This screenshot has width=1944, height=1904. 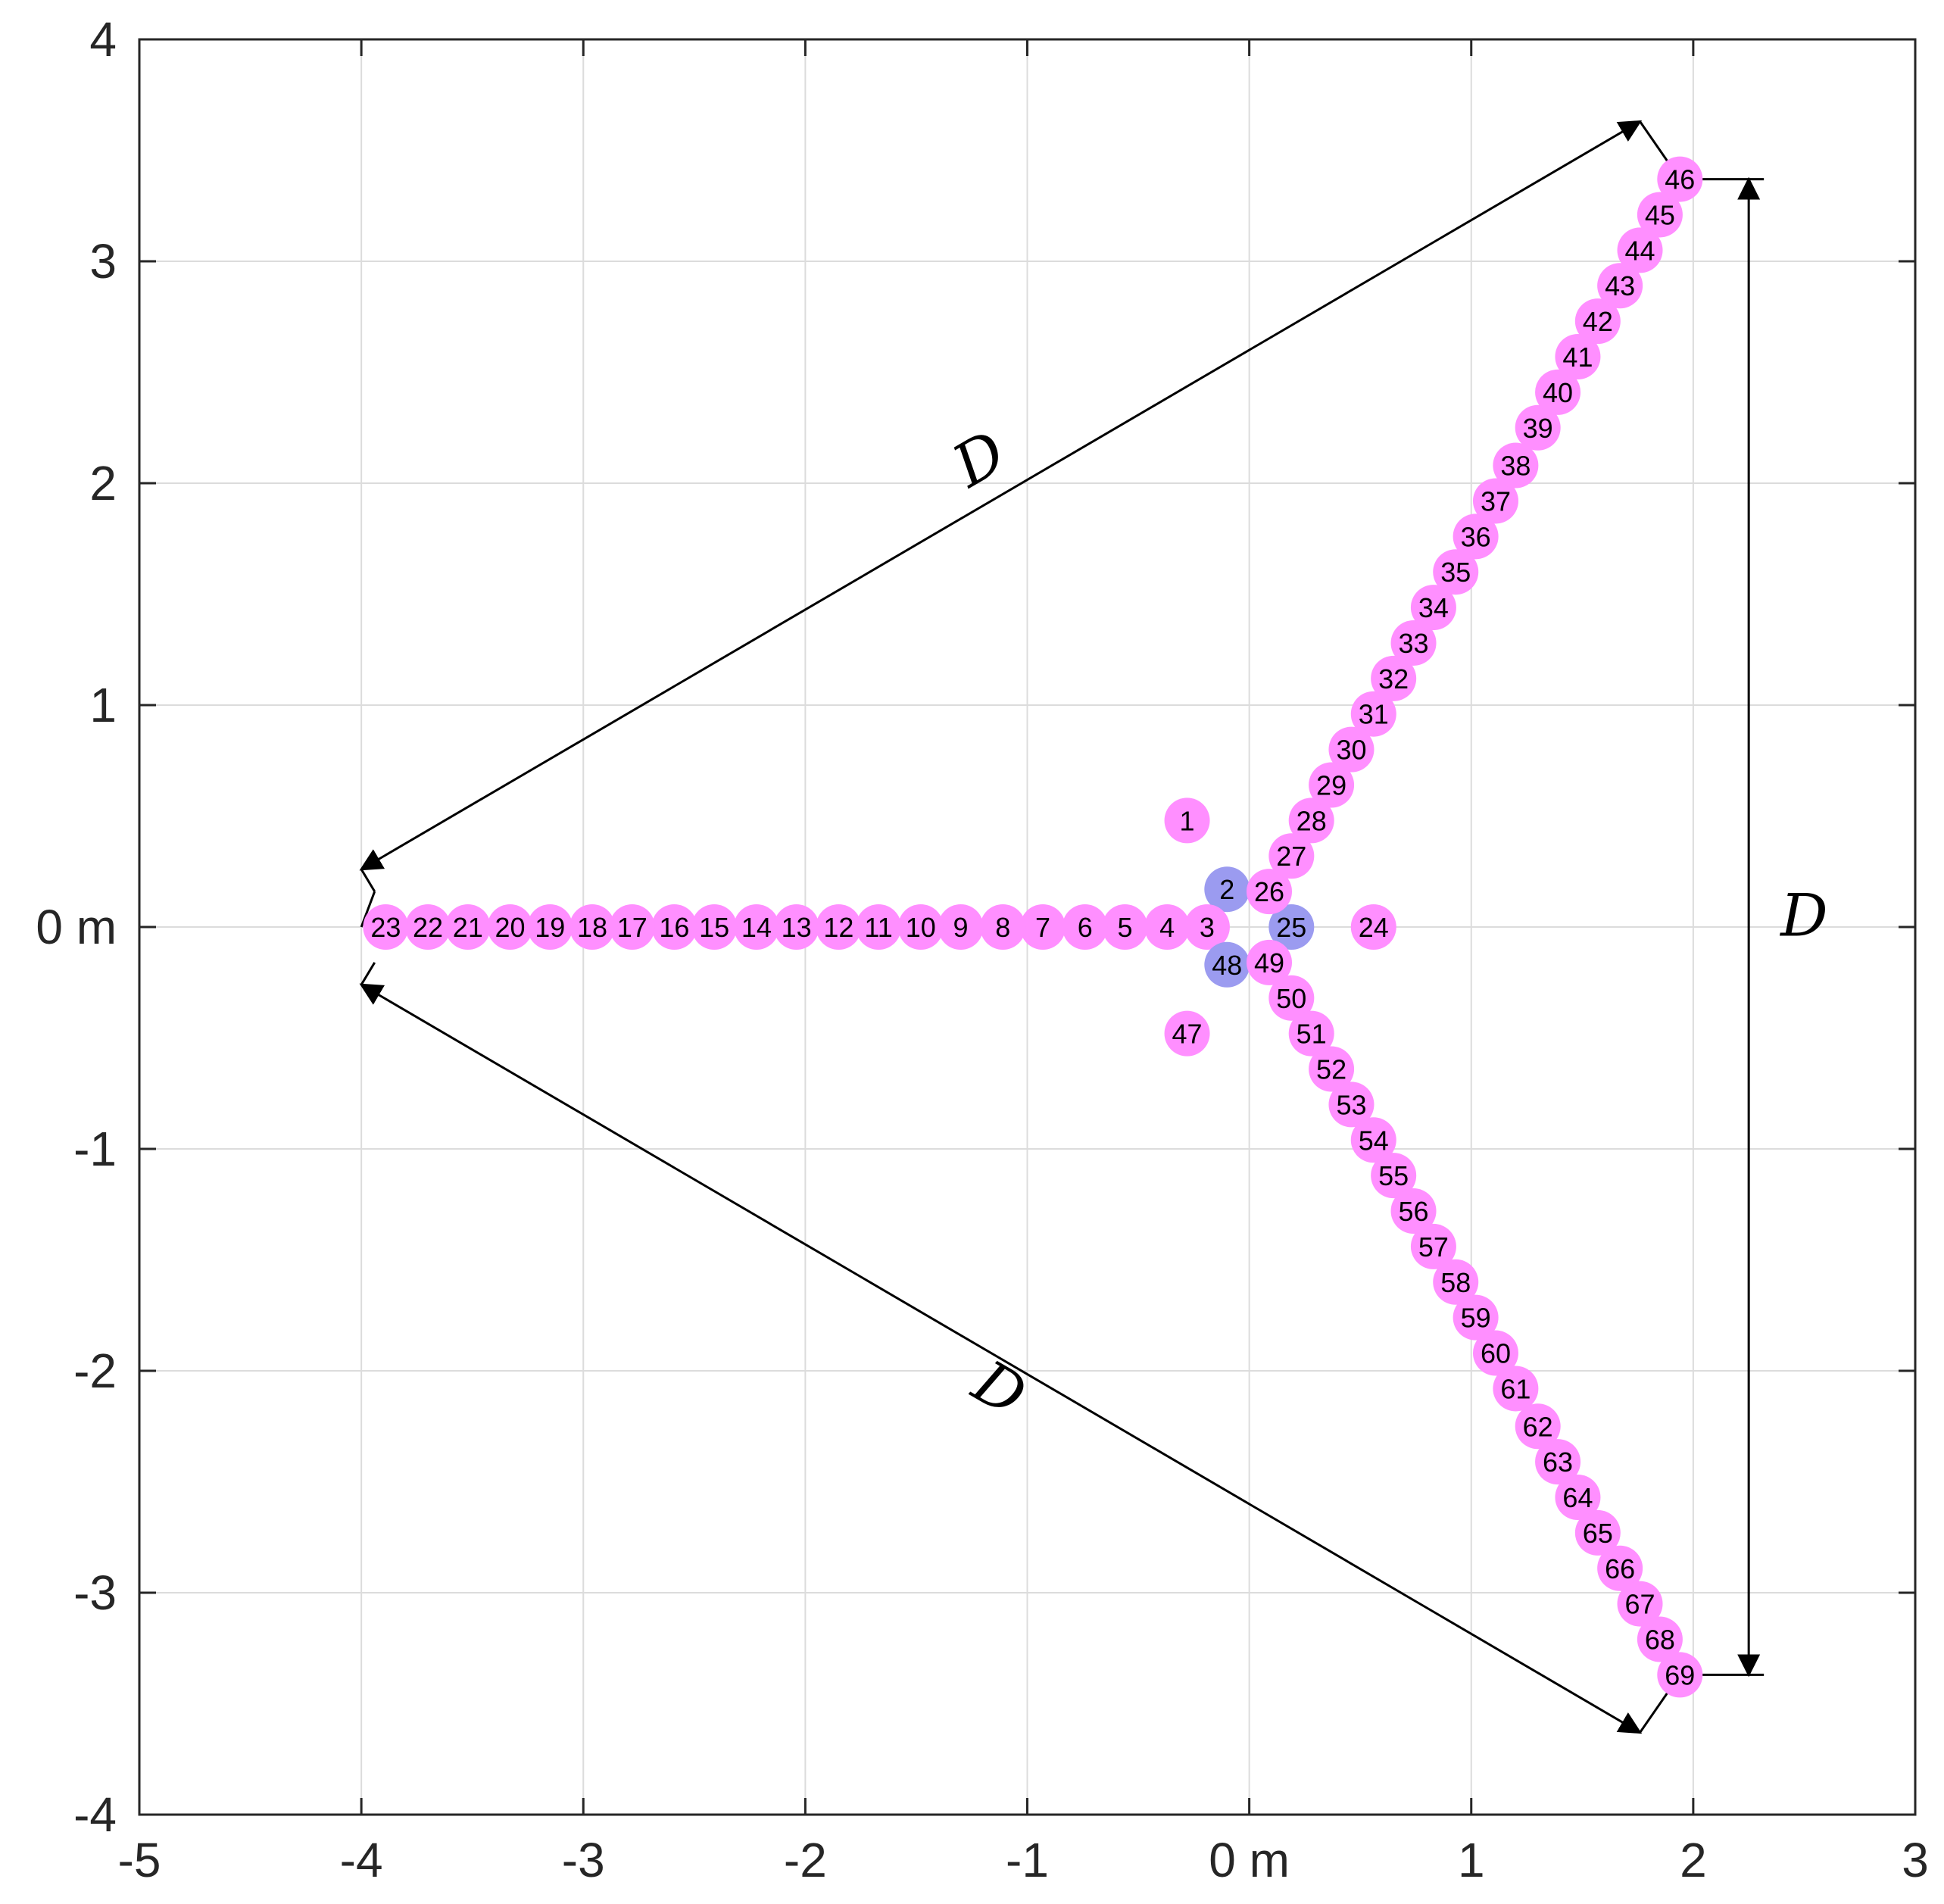 What do you see at coordinates (103, 705) in the screenshot?
I see `y-tick-label: 1` at bounding box center [103, 705].